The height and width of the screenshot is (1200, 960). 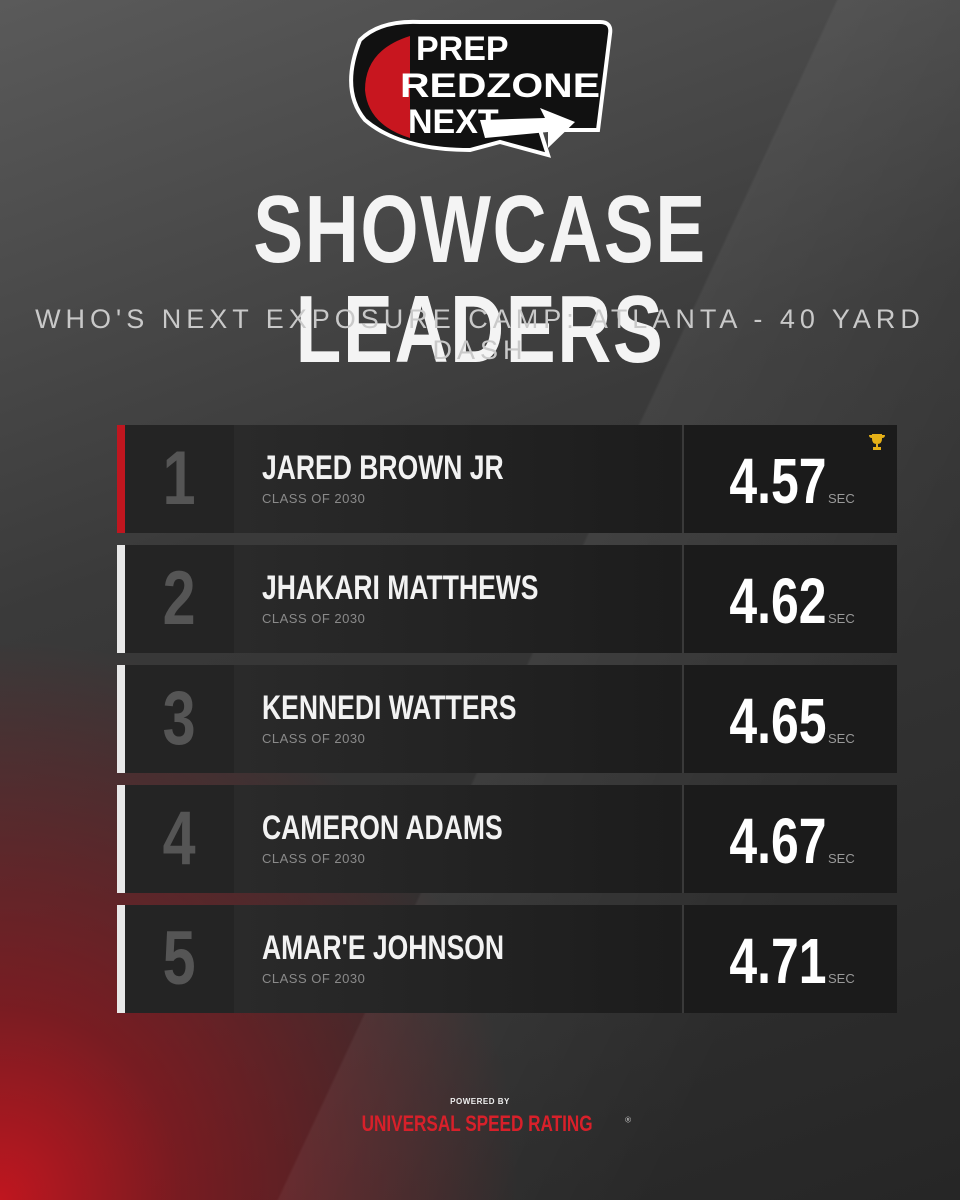 What do you see at coordinates (778, 961) in the screenshot?
I see `dash-time: 4.71` at bounding box center [778, 961].